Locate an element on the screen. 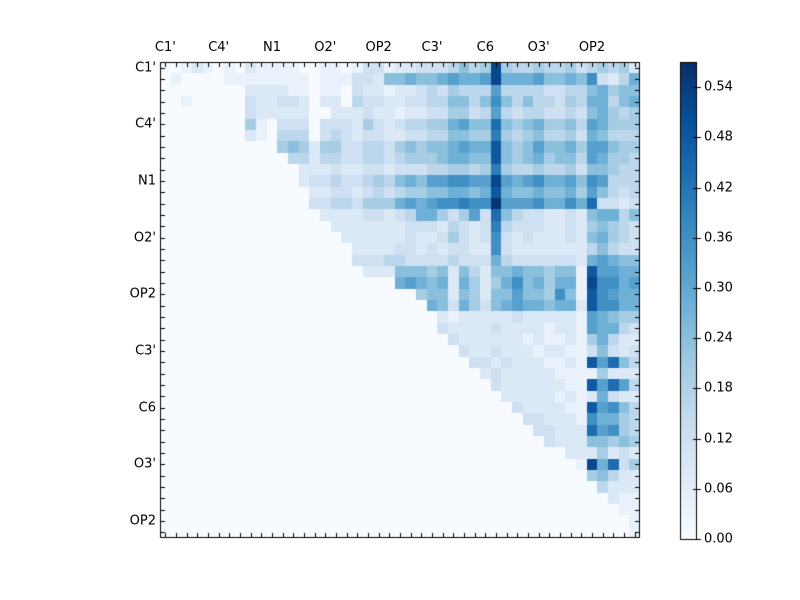 The width and height of the screenshot is (800, 600). x-axis-label: C4' is located at coordinates (219, 47).